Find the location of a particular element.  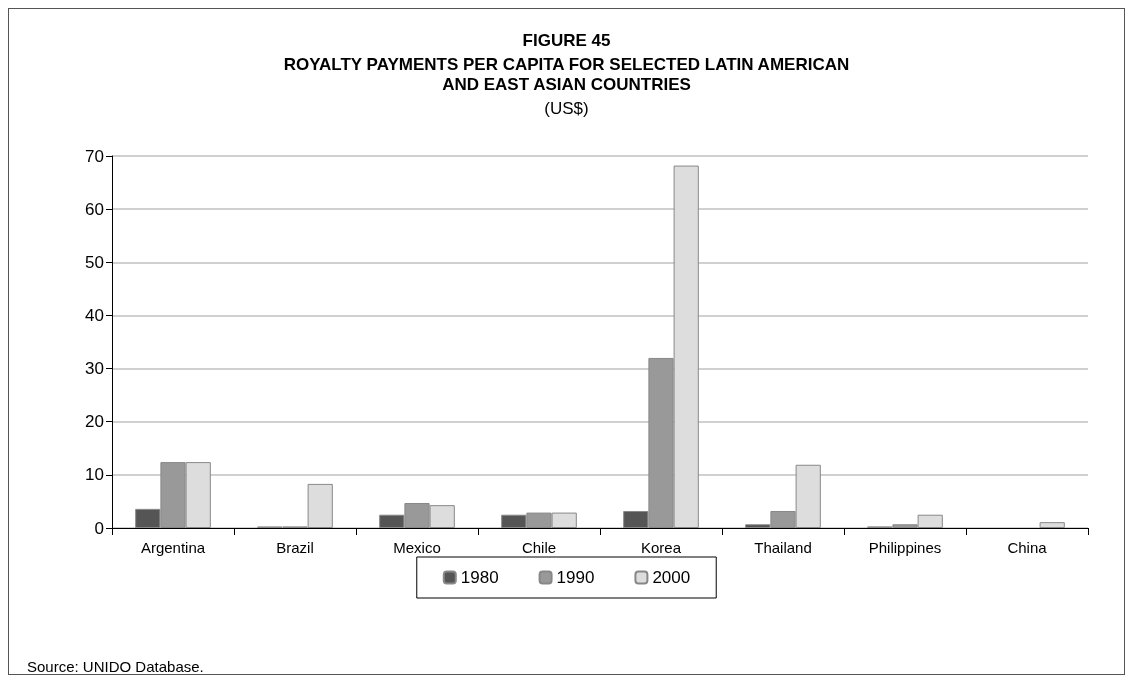

legend-label: 1980 is located at coordinates (479, 577).